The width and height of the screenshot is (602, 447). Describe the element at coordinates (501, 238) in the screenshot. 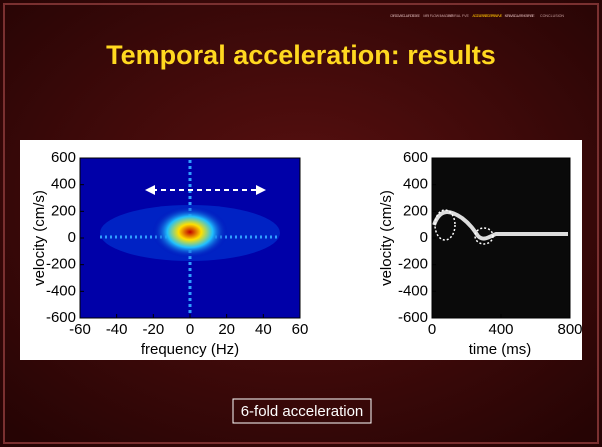

I see `trace-image` at that location.